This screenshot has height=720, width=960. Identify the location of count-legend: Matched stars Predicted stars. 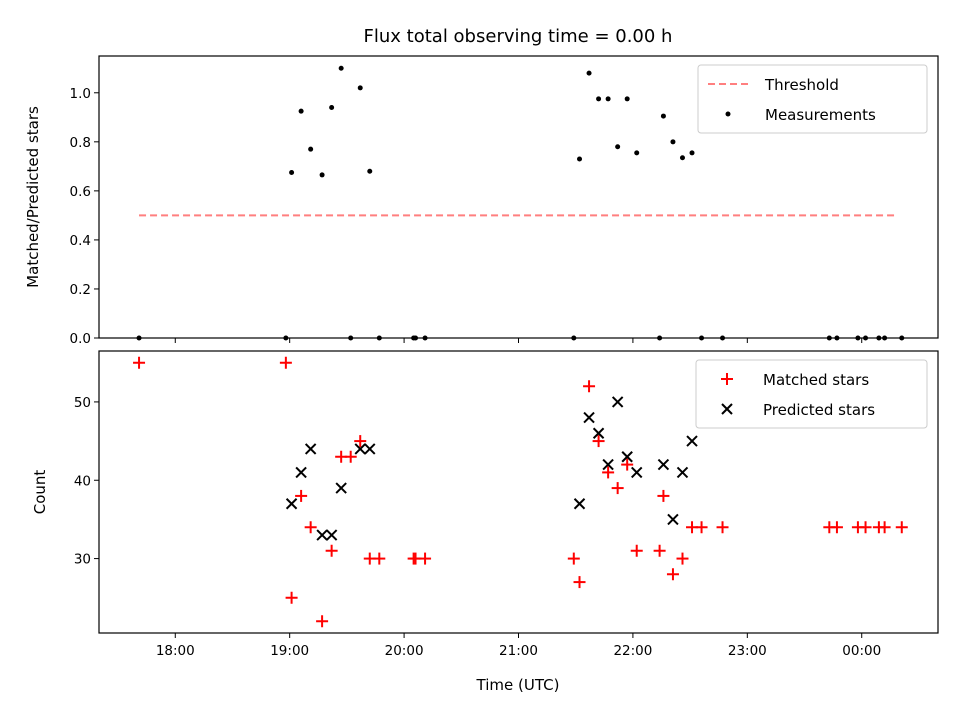
(811, 394).